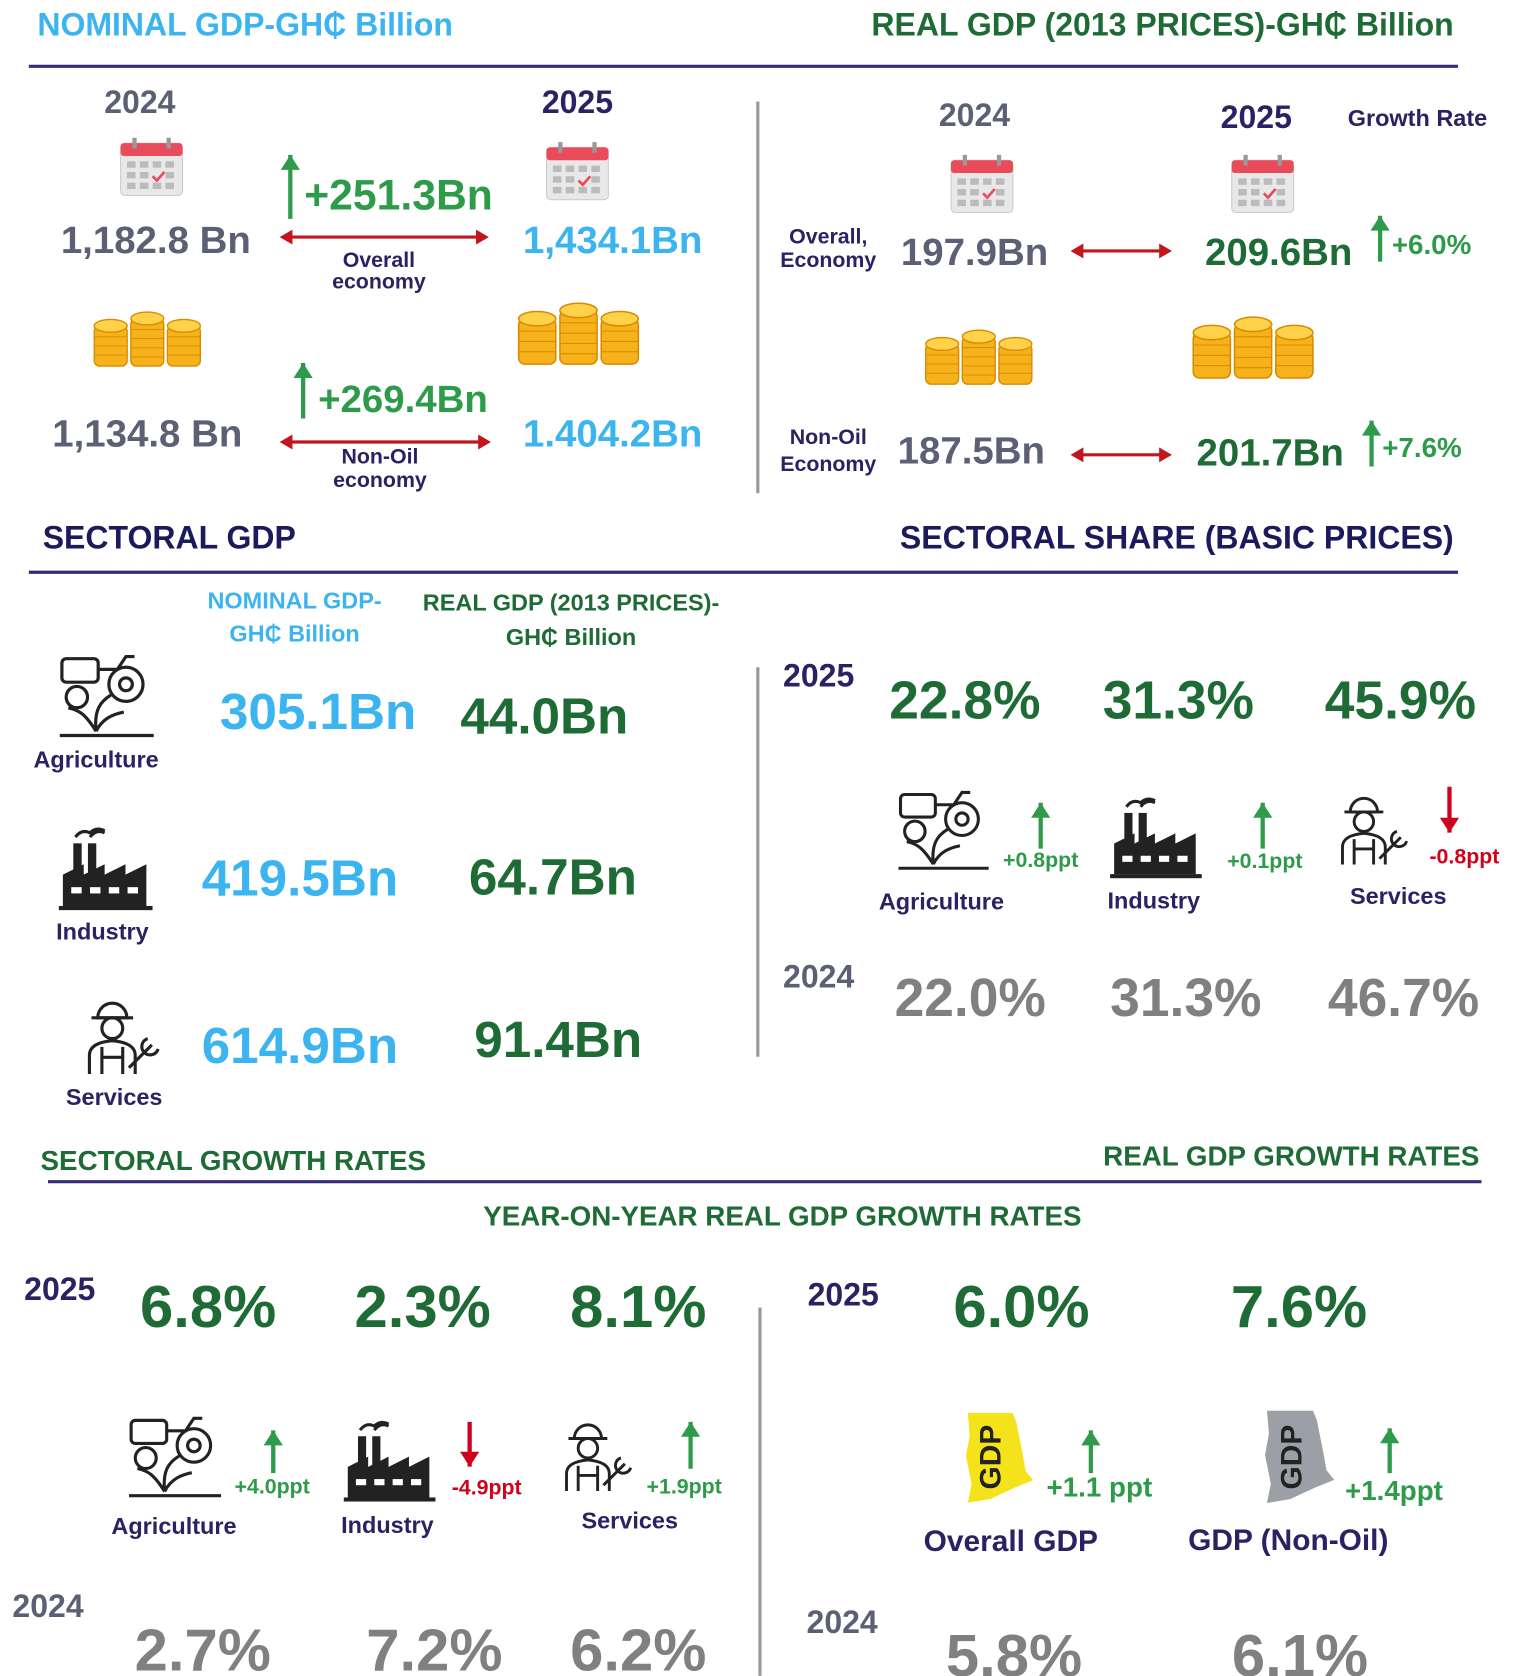 The width and height of the screenshot is (1537, 1676). Describe the element at coordinates (1299, 1306) in the screenshot. I see `label: 7.6%` at that location.